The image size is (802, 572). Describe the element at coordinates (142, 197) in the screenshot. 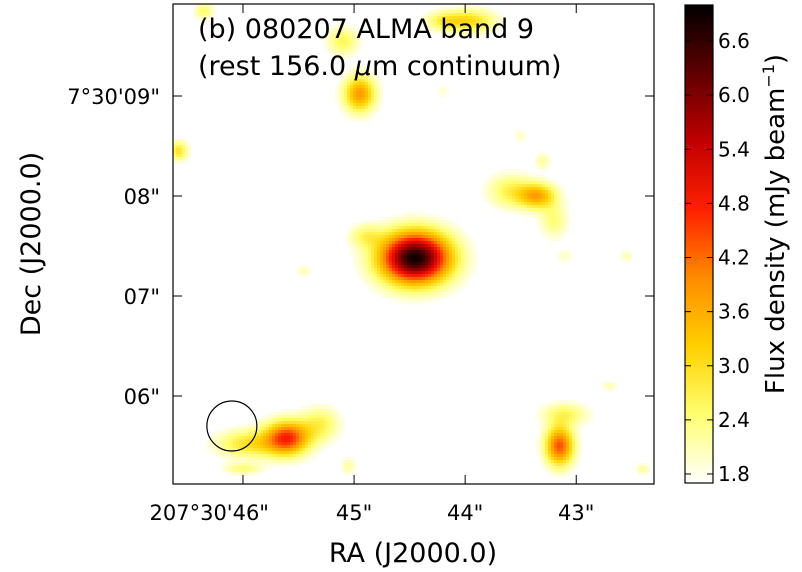

I see `y-tick-label: 08"` at that location.